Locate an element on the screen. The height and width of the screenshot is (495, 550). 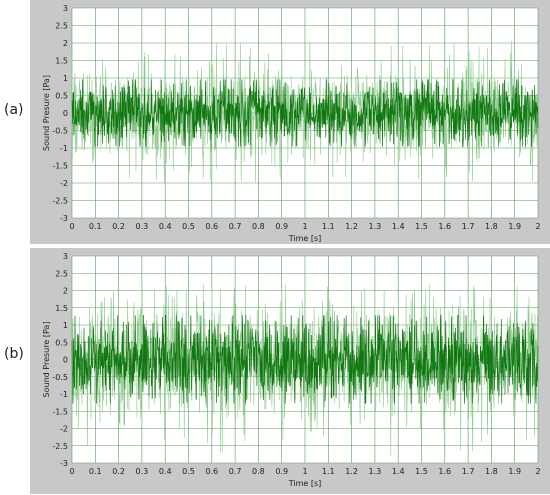
panel-label-b: (b) is located at coordinates (14, 354).